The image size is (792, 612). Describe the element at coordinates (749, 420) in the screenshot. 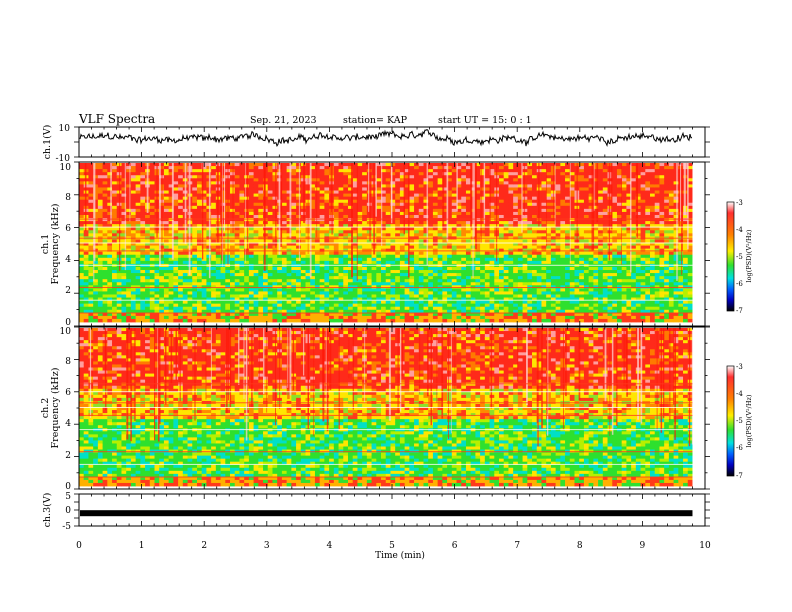

I see `ch2-colorbar-label: log(PSD)(V²/Hz)` at that location.